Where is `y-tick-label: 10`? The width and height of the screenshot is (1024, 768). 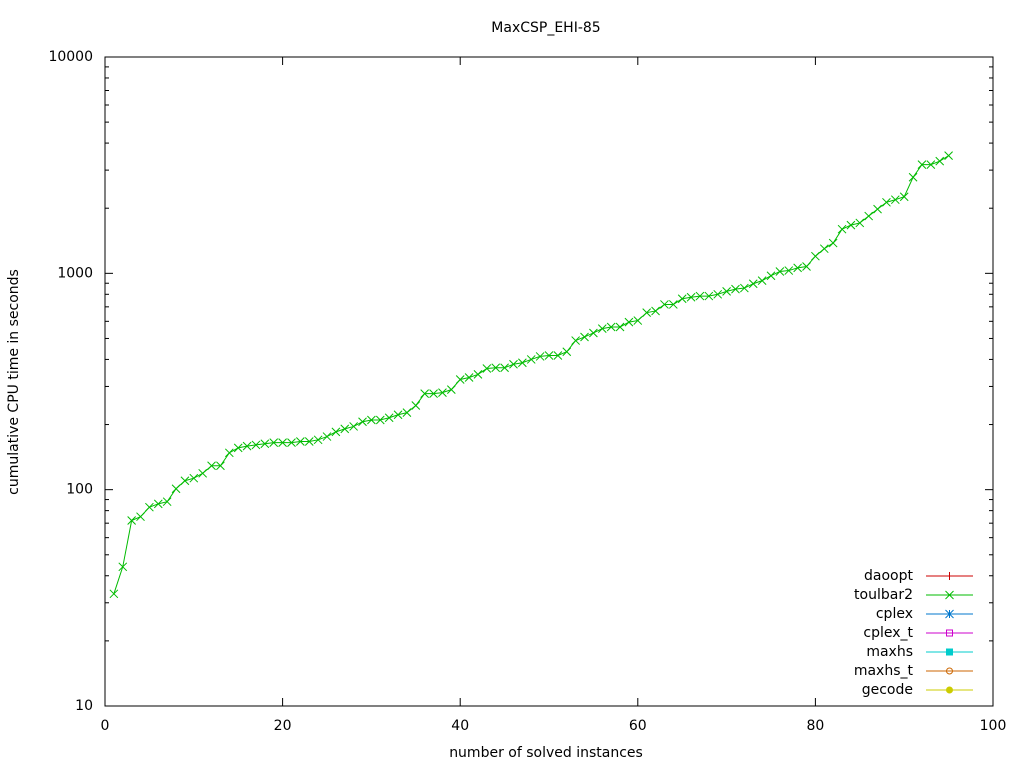 y-tick-label: 10 is located at coordinates (84, 706).